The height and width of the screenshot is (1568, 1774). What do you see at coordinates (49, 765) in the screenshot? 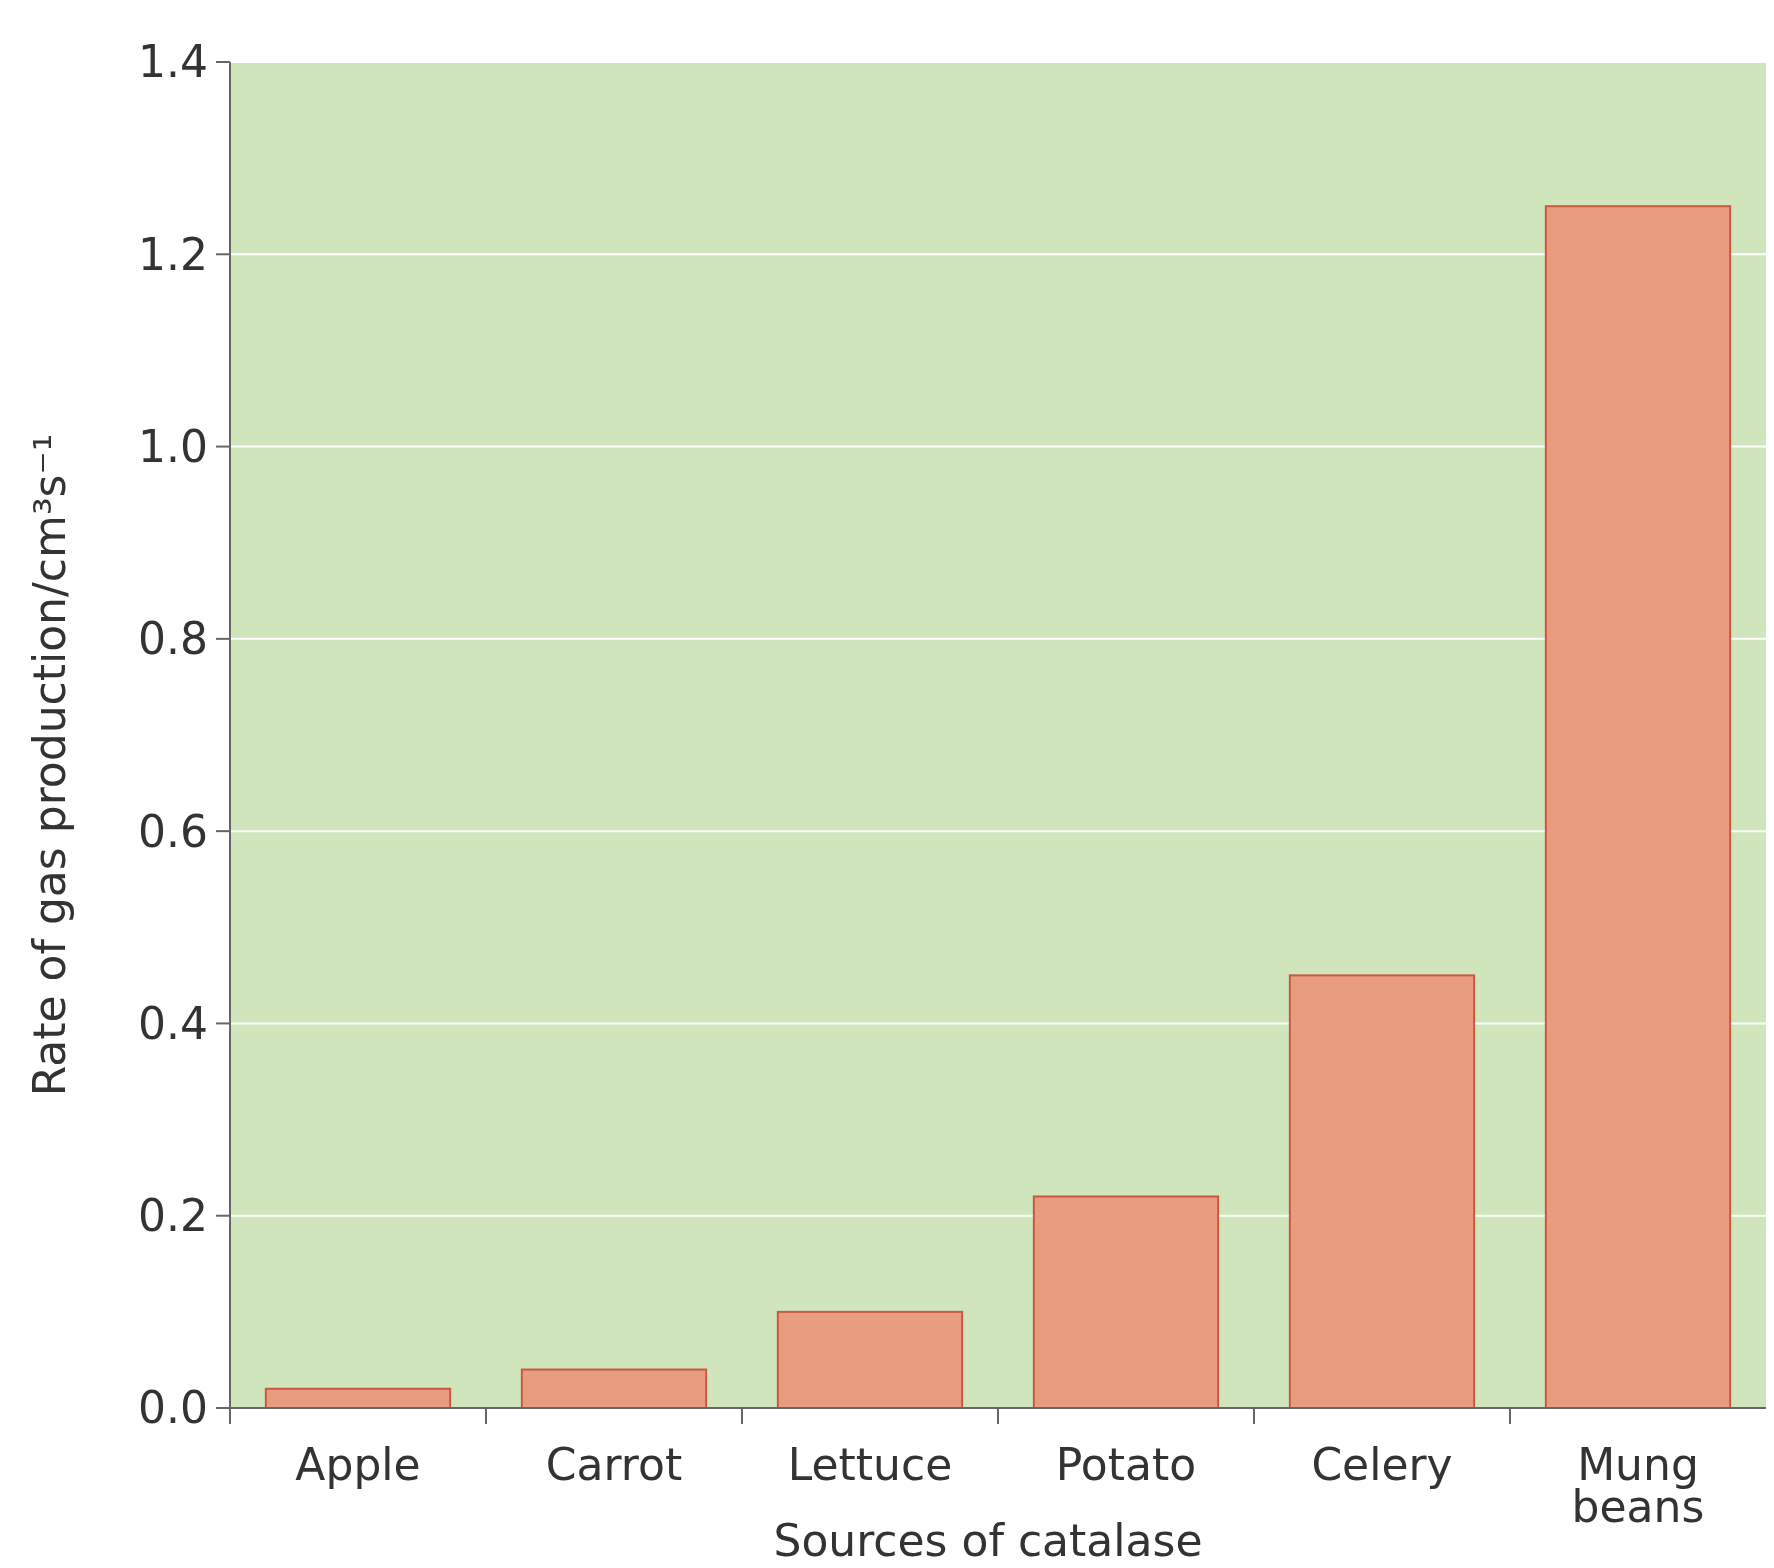
I see `y-axis-title: Rate of gas production/cm³s⁻¹` at bounding box center [49, 765].